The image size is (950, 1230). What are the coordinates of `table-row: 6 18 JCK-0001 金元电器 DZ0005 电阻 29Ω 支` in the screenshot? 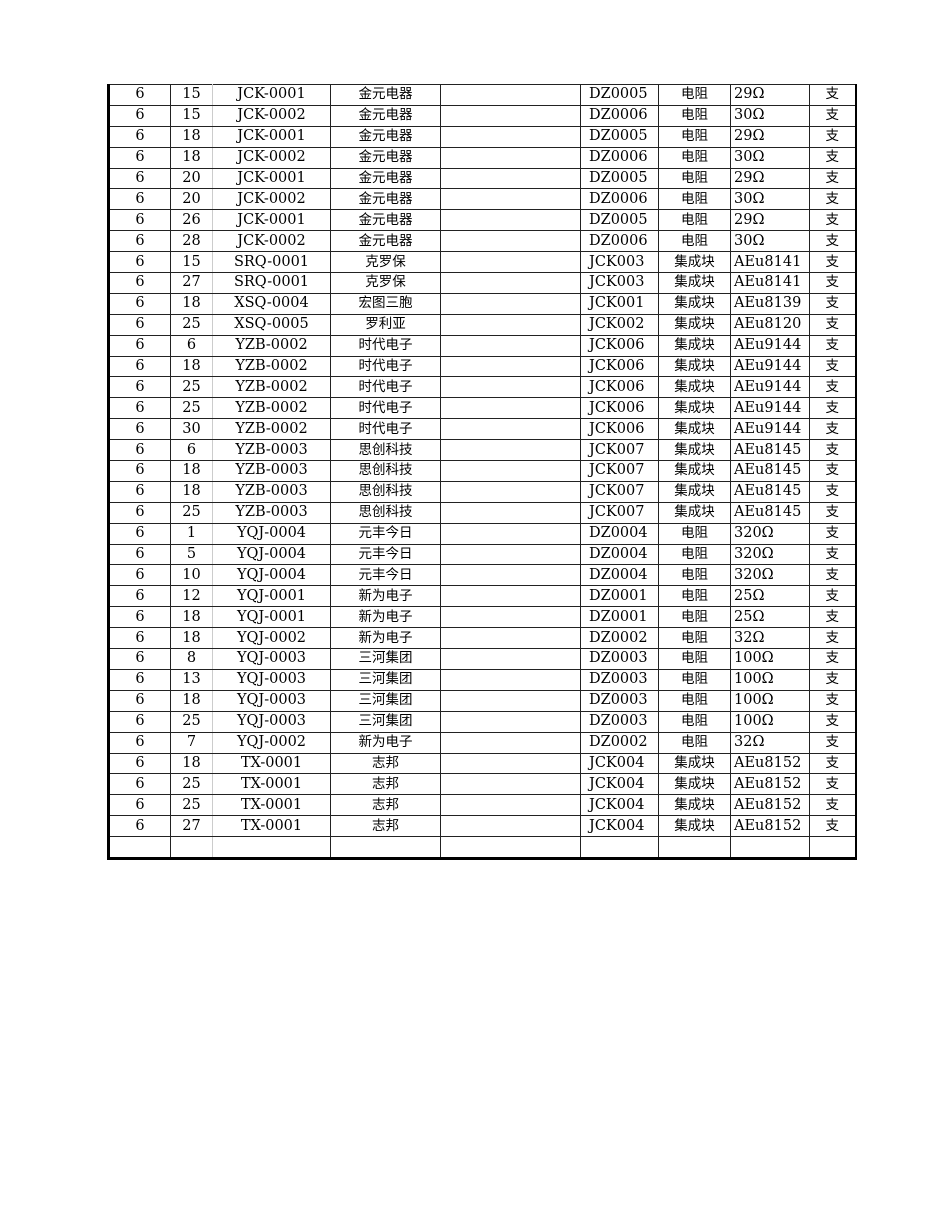 It's located at (482, 136).